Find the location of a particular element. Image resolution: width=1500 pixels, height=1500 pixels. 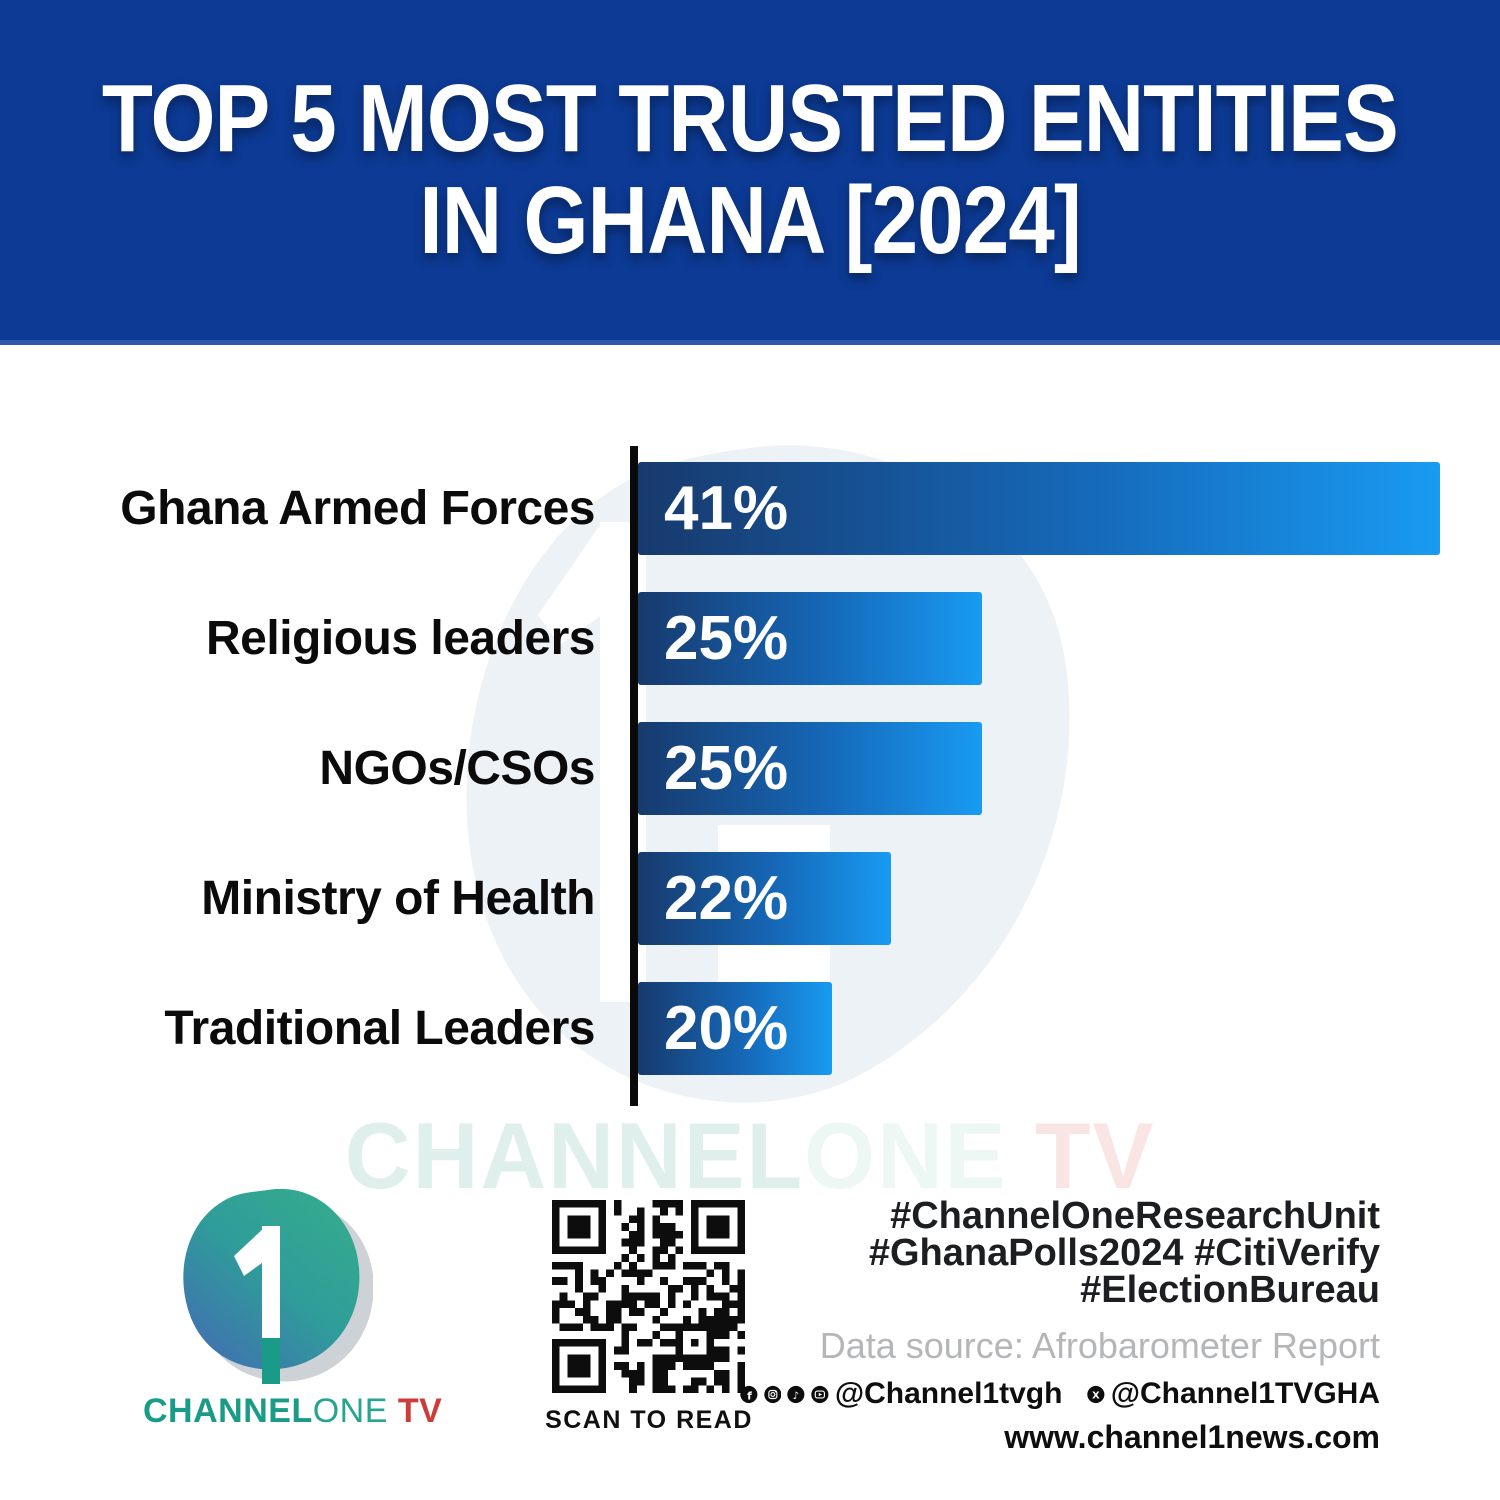

watermark-channel: CHANNEL is located at coordinates (574, 1155).